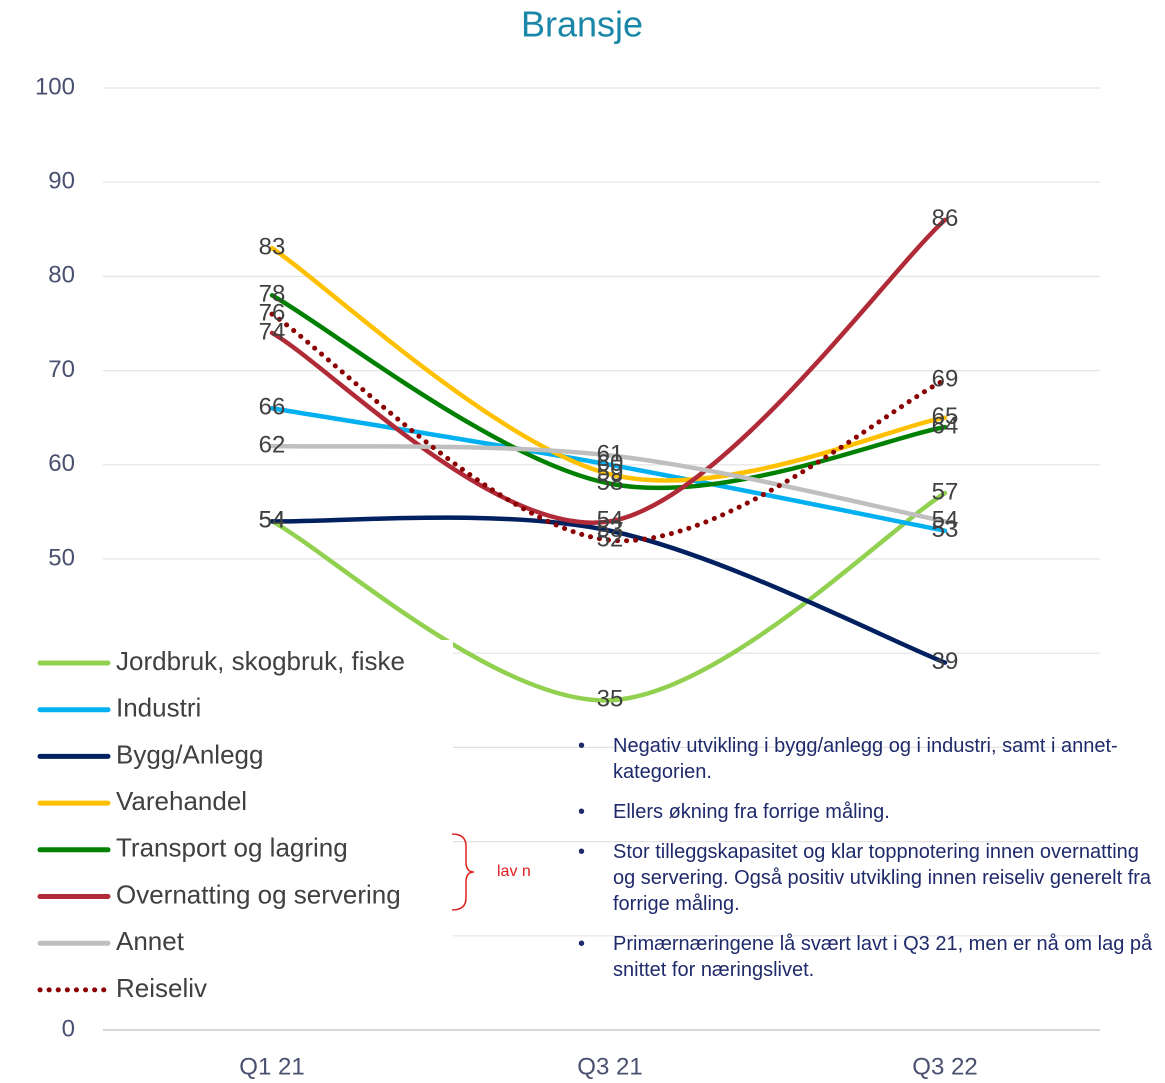 This screenshot has height=1083, width=1165. I want to click on legend-label: Varehandel, so click(181, 801).